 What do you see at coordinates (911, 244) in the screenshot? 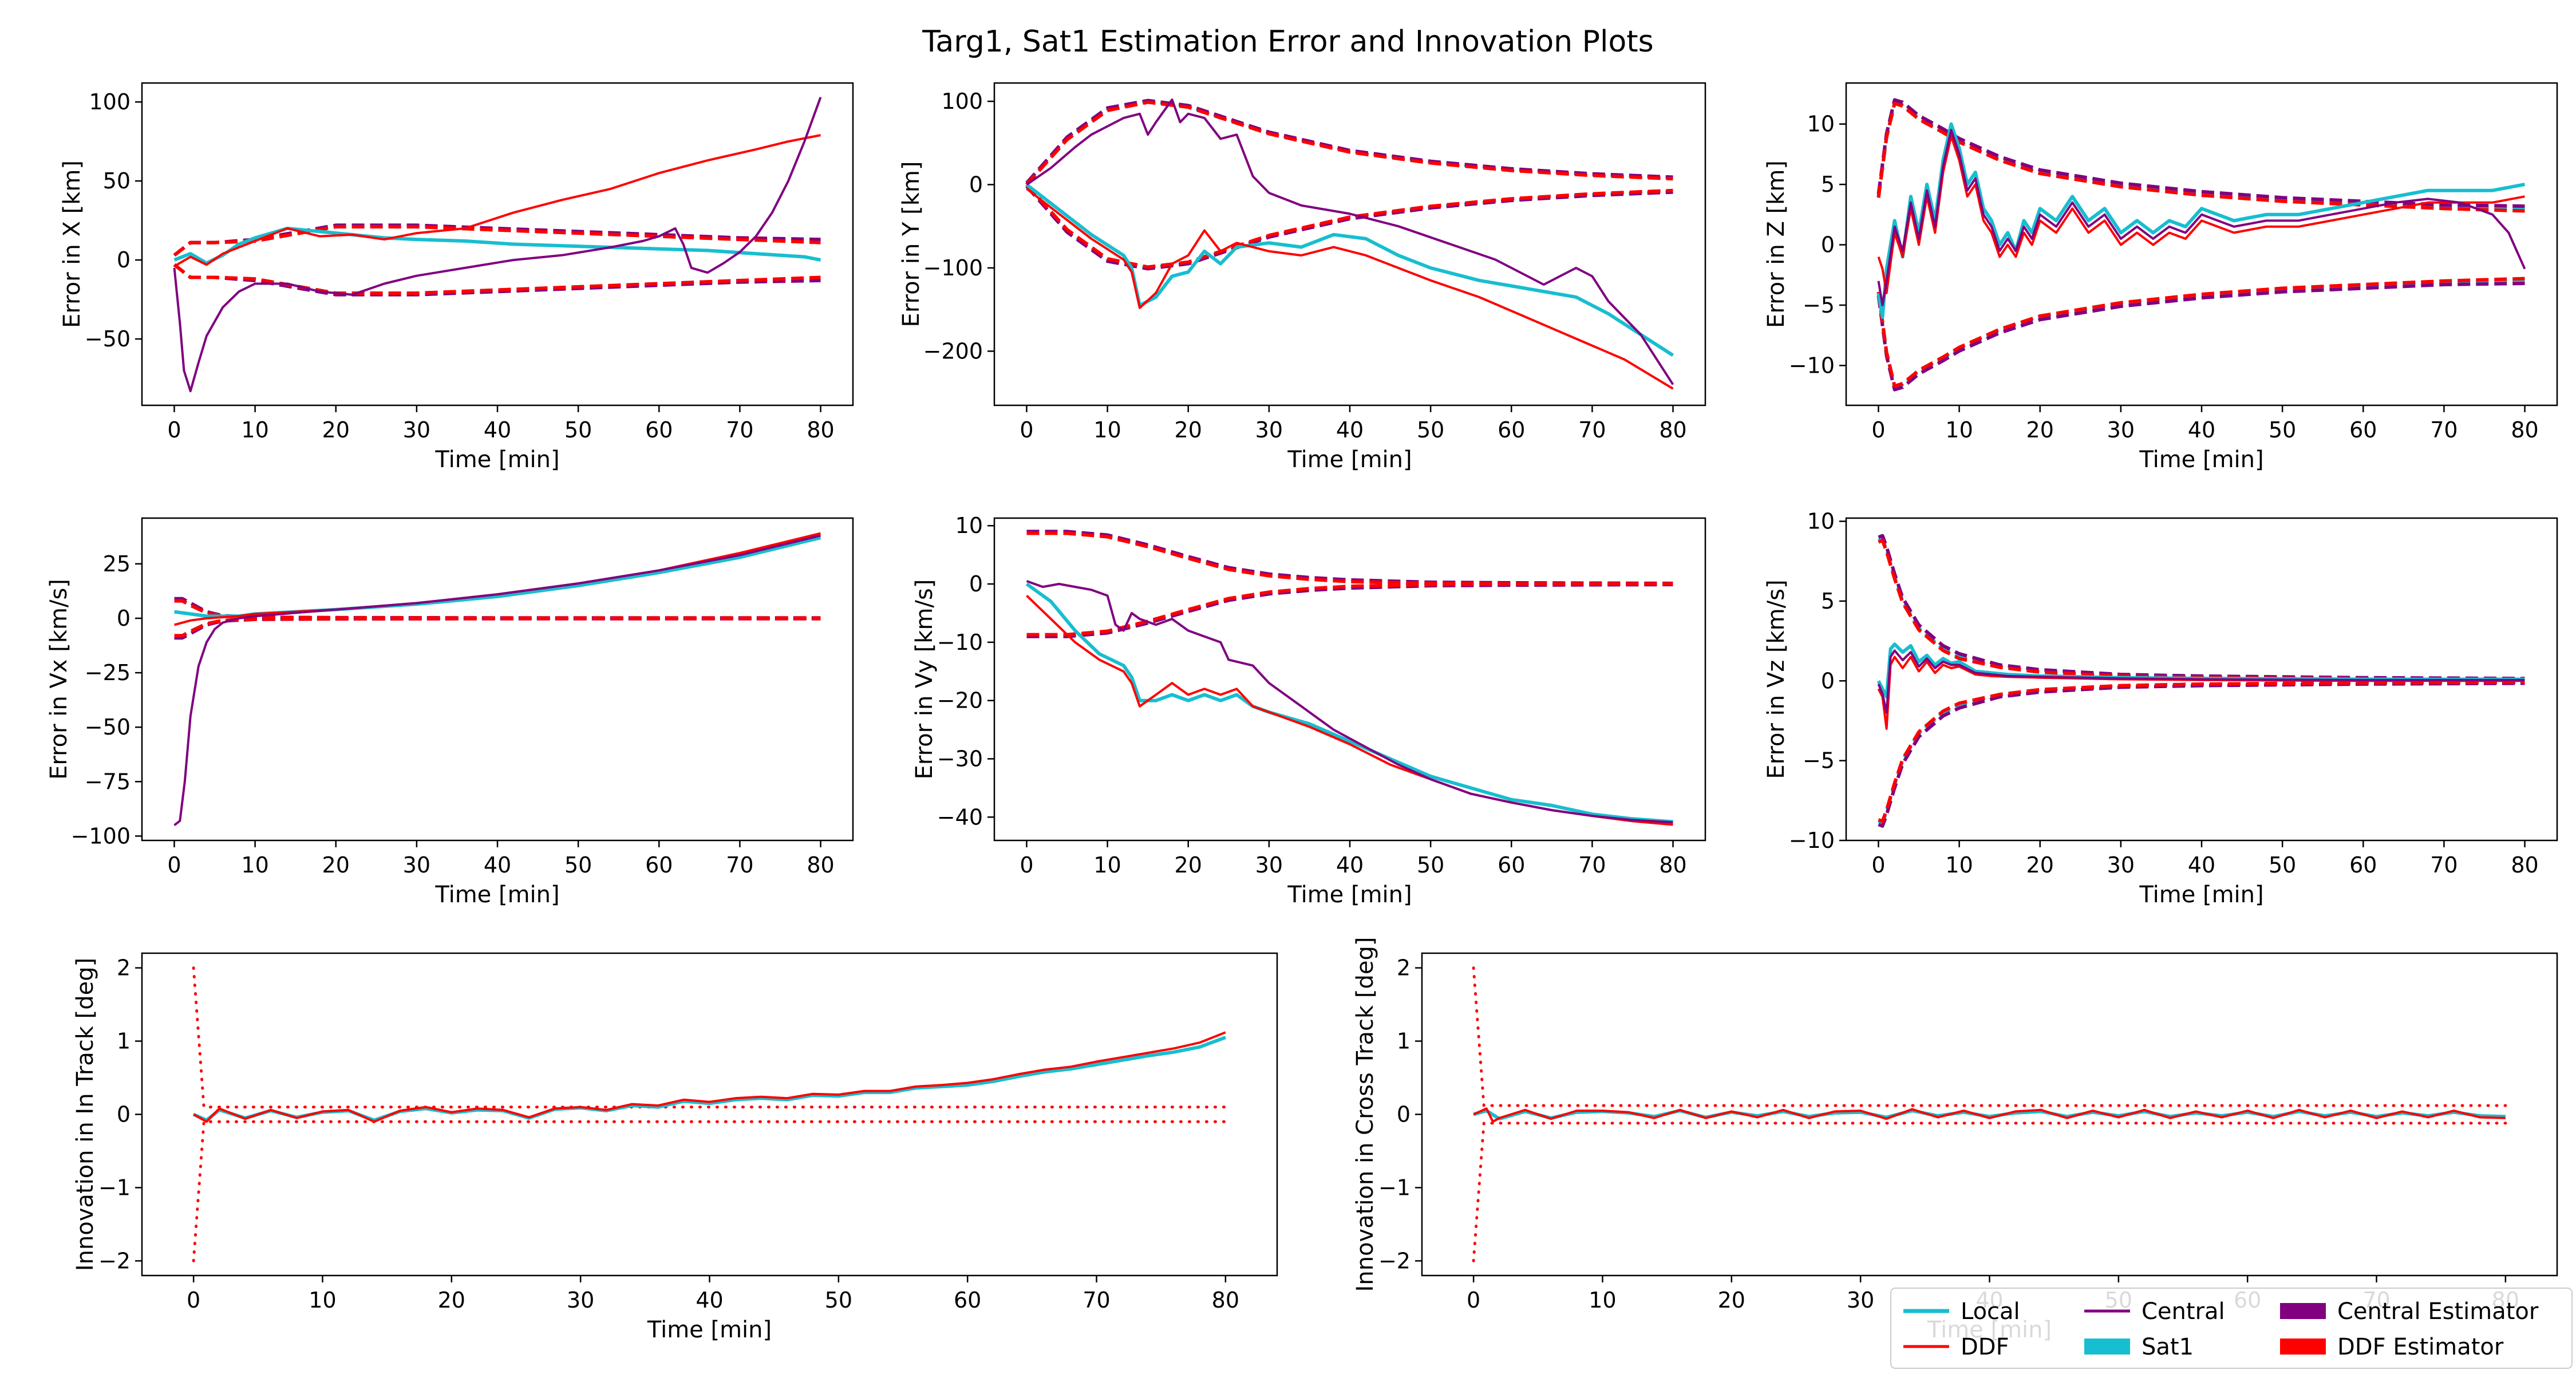
I see `y-axis-label: Error in Y [km]` at bounding box center [911, 244].